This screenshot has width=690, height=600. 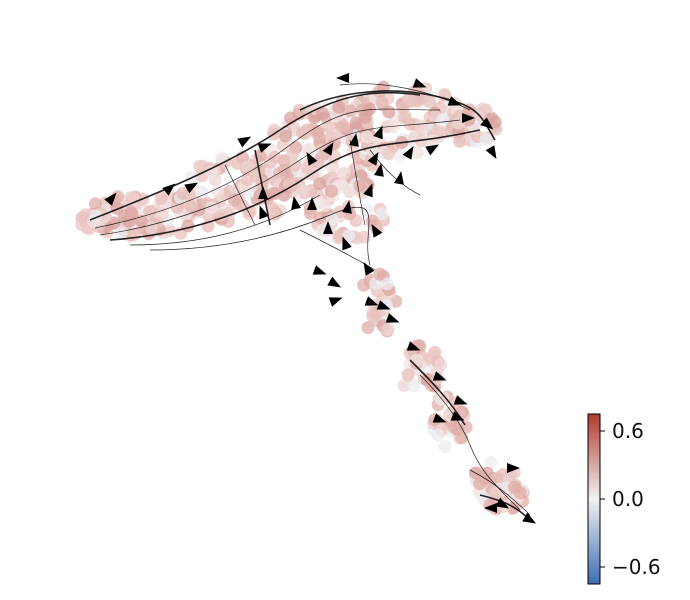 I want to click on colorbar-tick-label: −0.6, so click(x=636, y=567).